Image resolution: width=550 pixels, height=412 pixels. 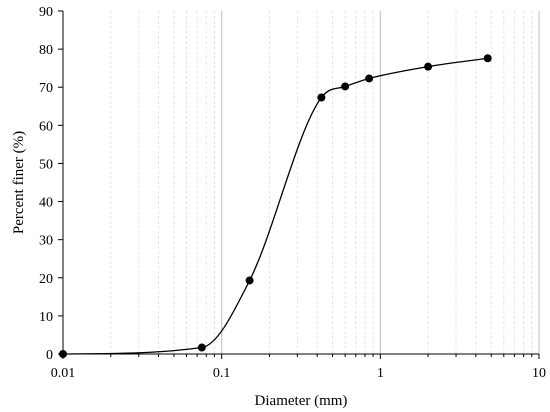 I want to click on x-tick-label: 0.01, so click(x=63, y=373).